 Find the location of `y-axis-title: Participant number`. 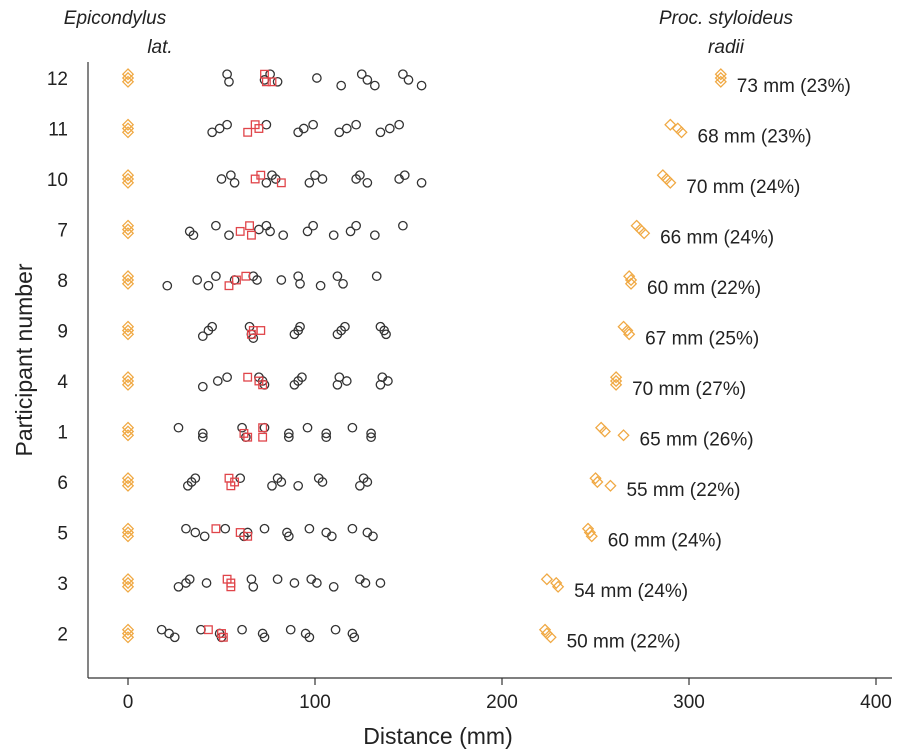

y-axis-title: Participant number is located at coordinates (24, 359).